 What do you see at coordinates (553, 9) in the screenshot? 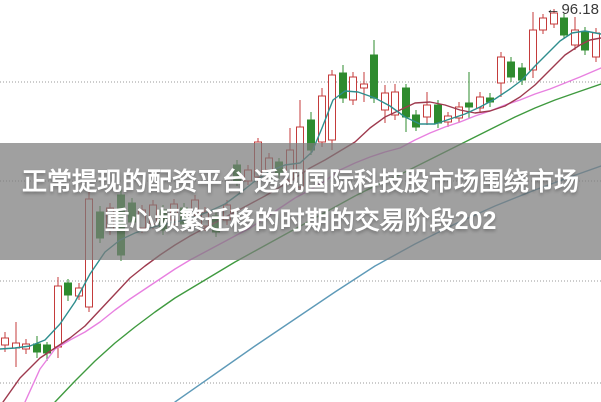
I see `left-arrow-icon: ←` at bounding box center [553, 9].